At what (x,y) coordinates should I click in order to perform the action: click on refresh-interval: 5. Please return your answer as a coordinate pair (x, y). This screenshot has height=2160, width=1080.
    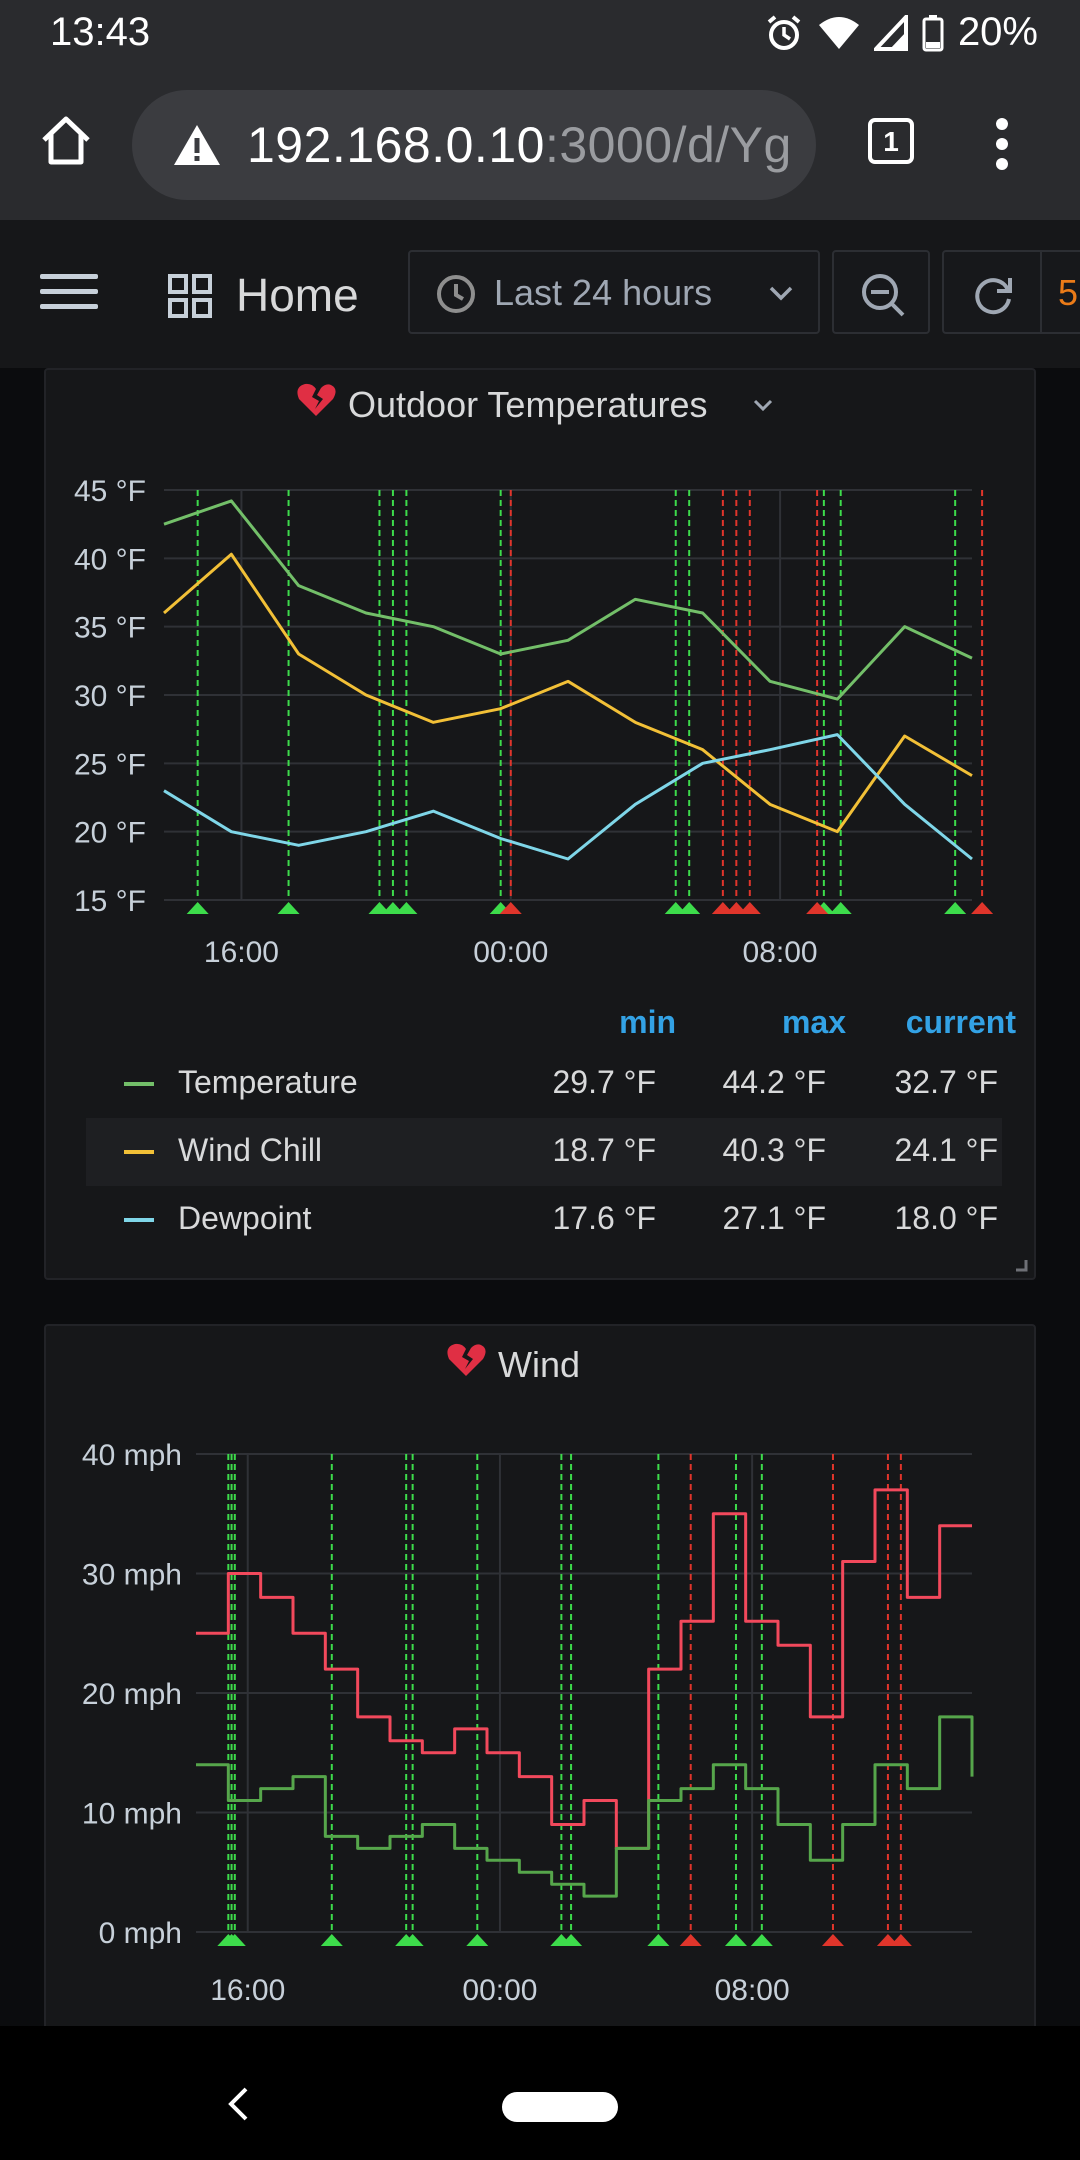
    Looking at the image, I should click on (1068, 292).